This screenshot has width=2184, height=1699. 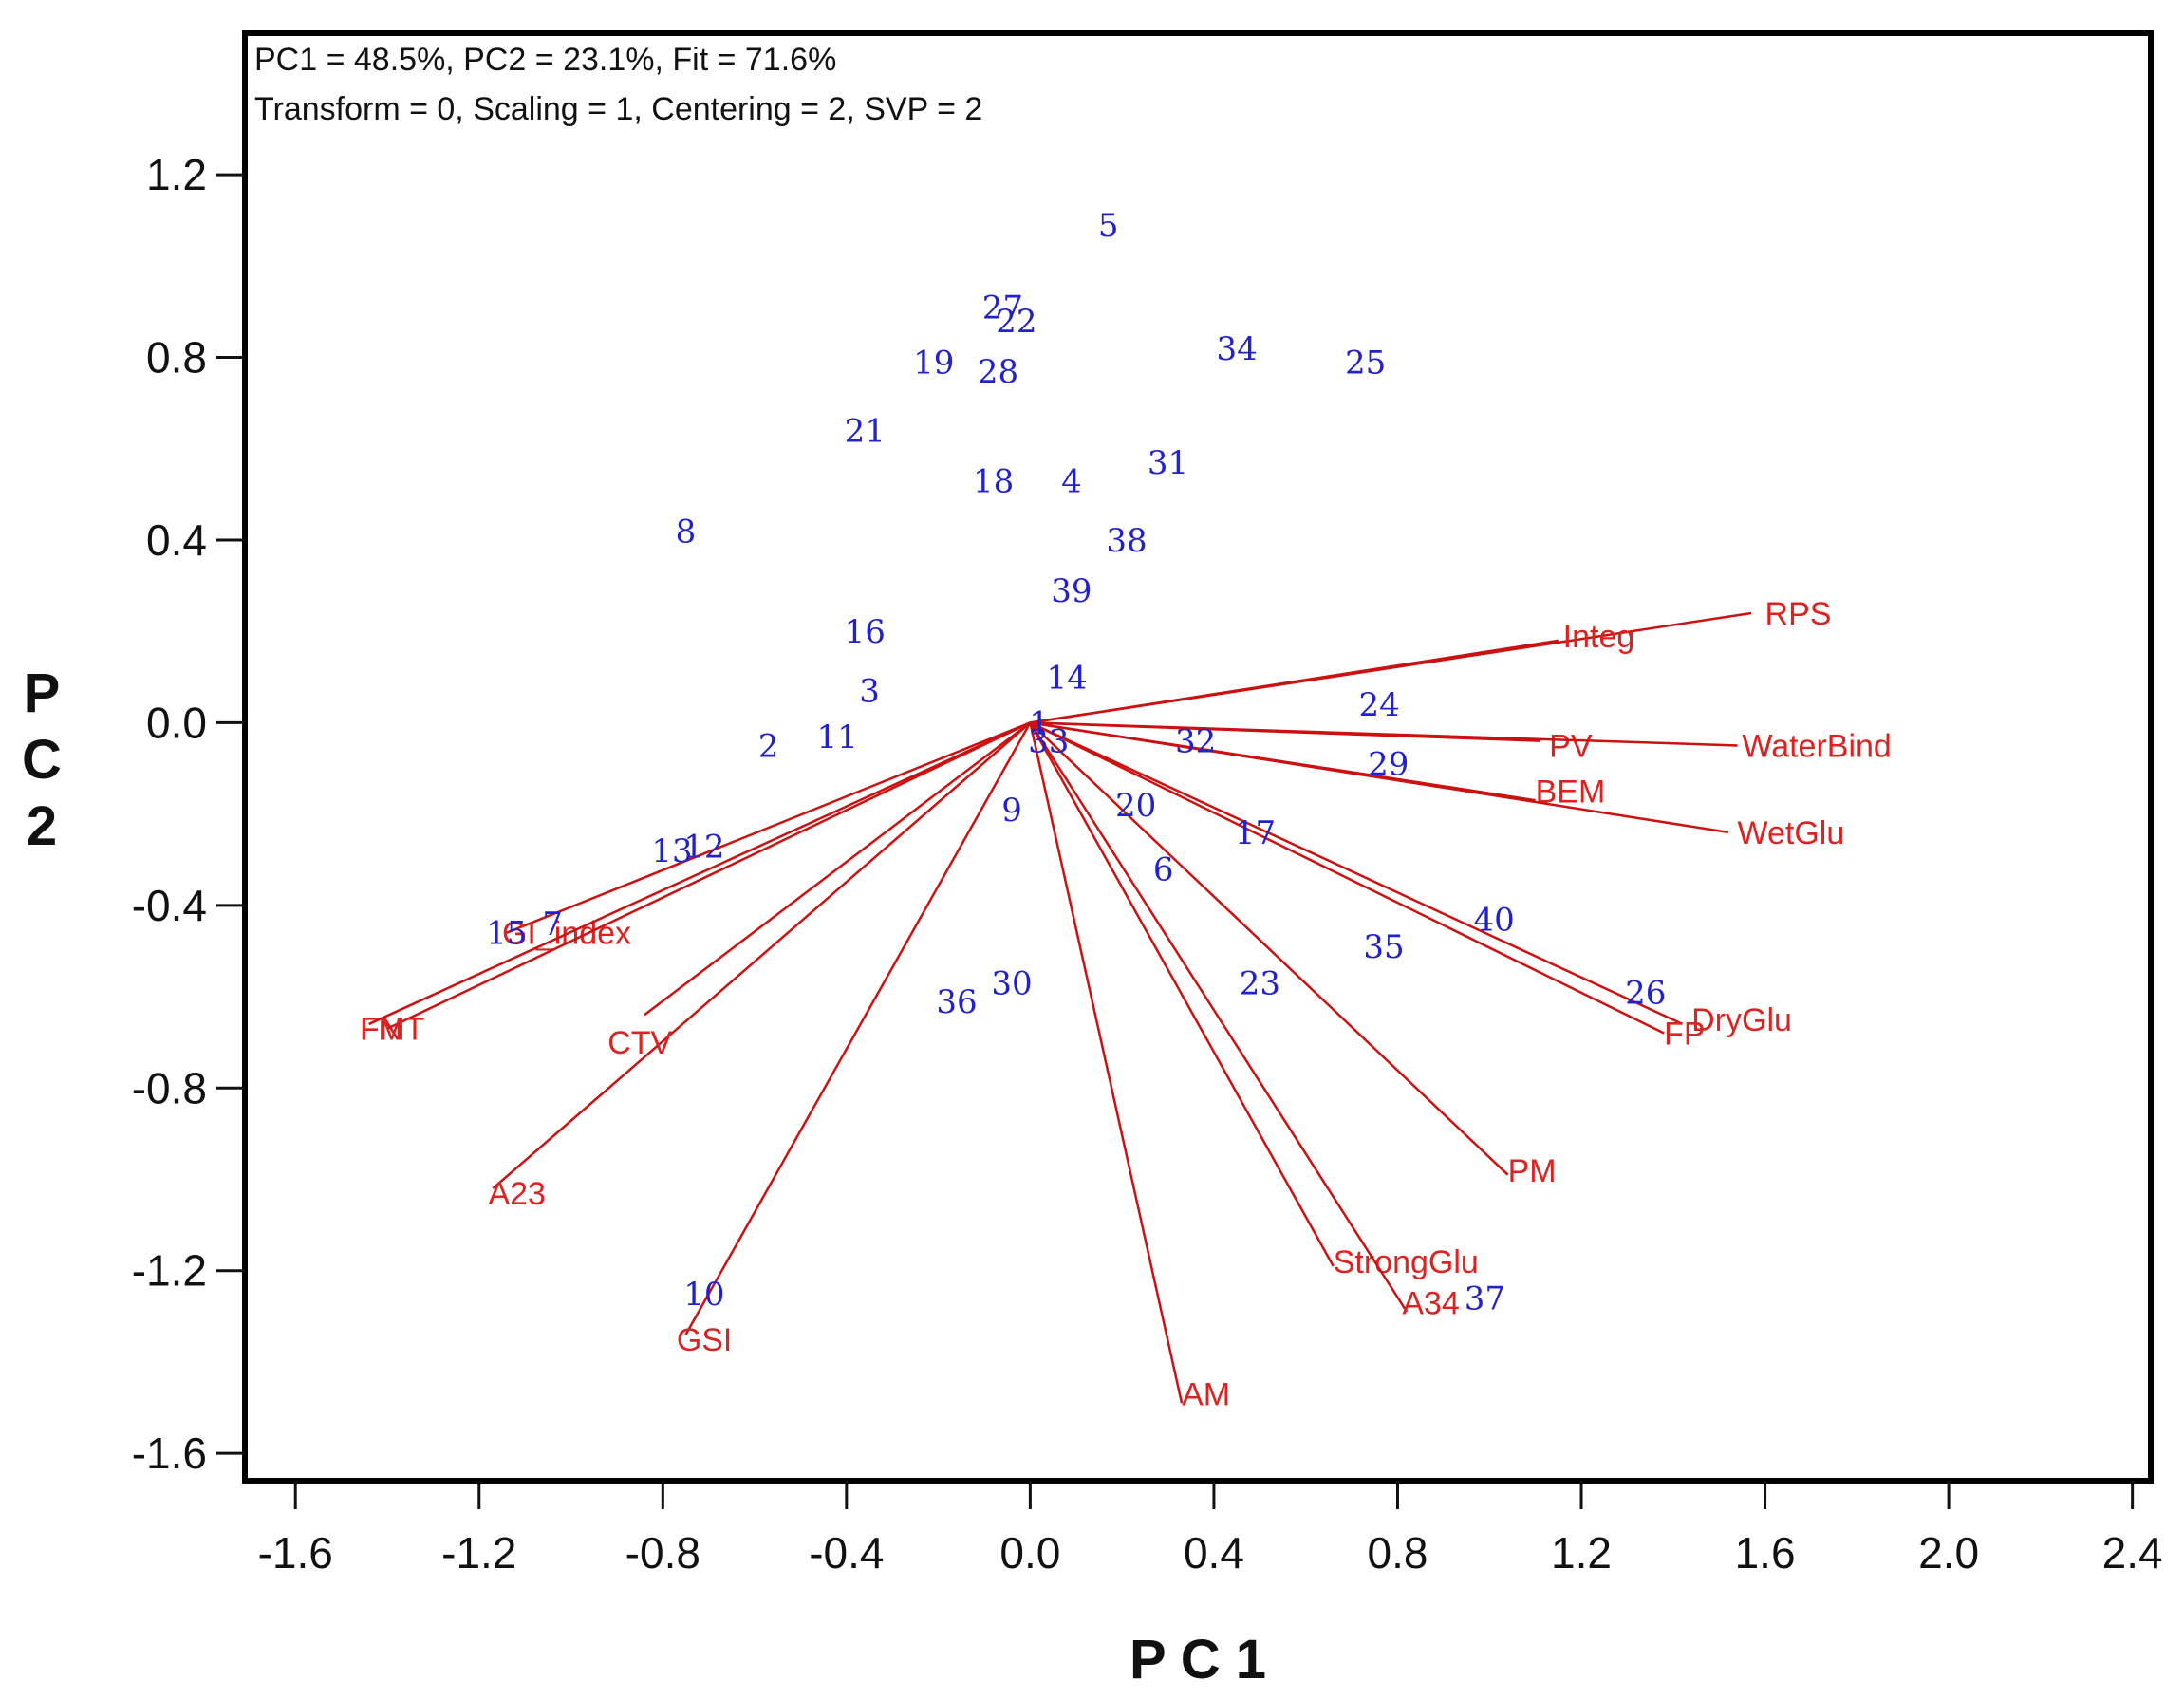 What do you see at coordinates (42, 694) in the screenshot?
I see `y-axis-title-line-1: P` at bounding box center [42, 694].